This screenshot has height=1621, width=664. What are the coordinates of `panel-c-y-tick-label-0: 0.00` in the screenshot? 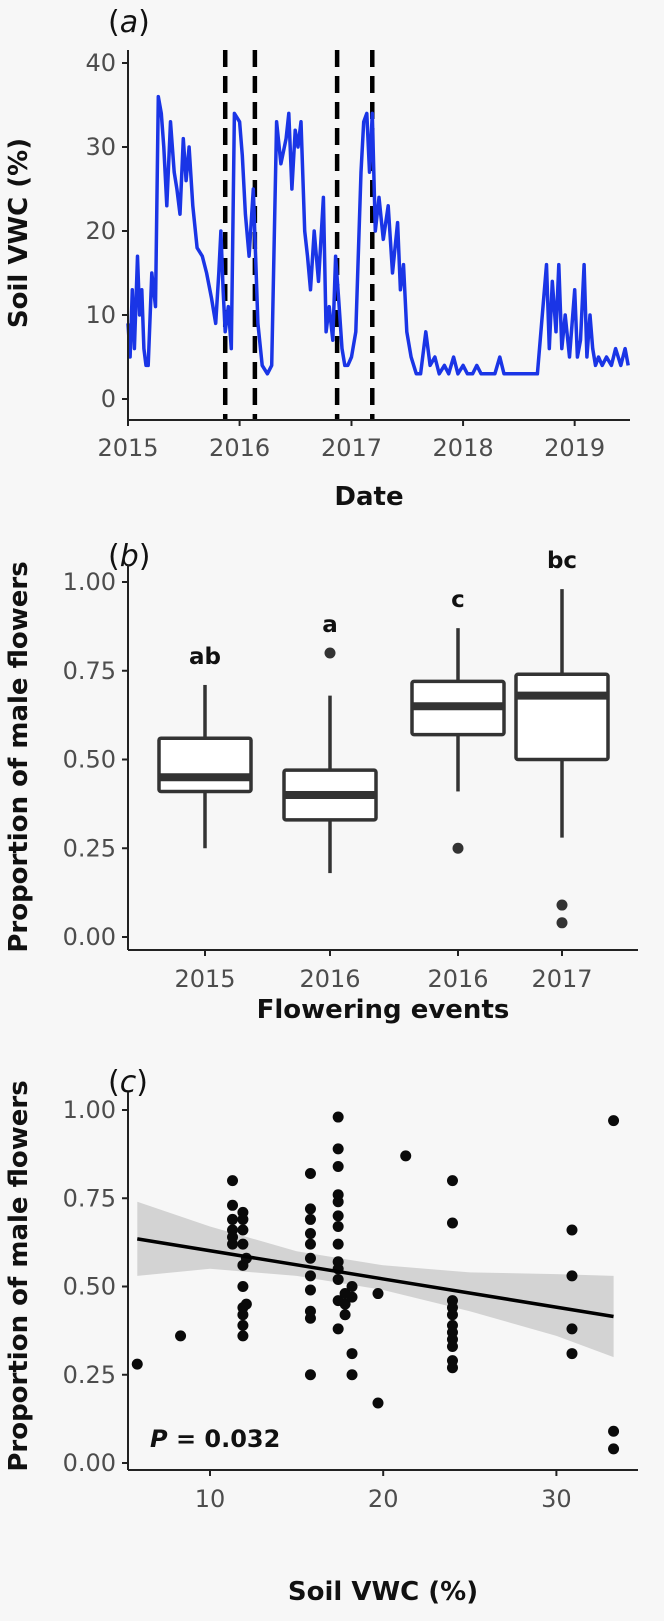 It's located at (89, 1463).